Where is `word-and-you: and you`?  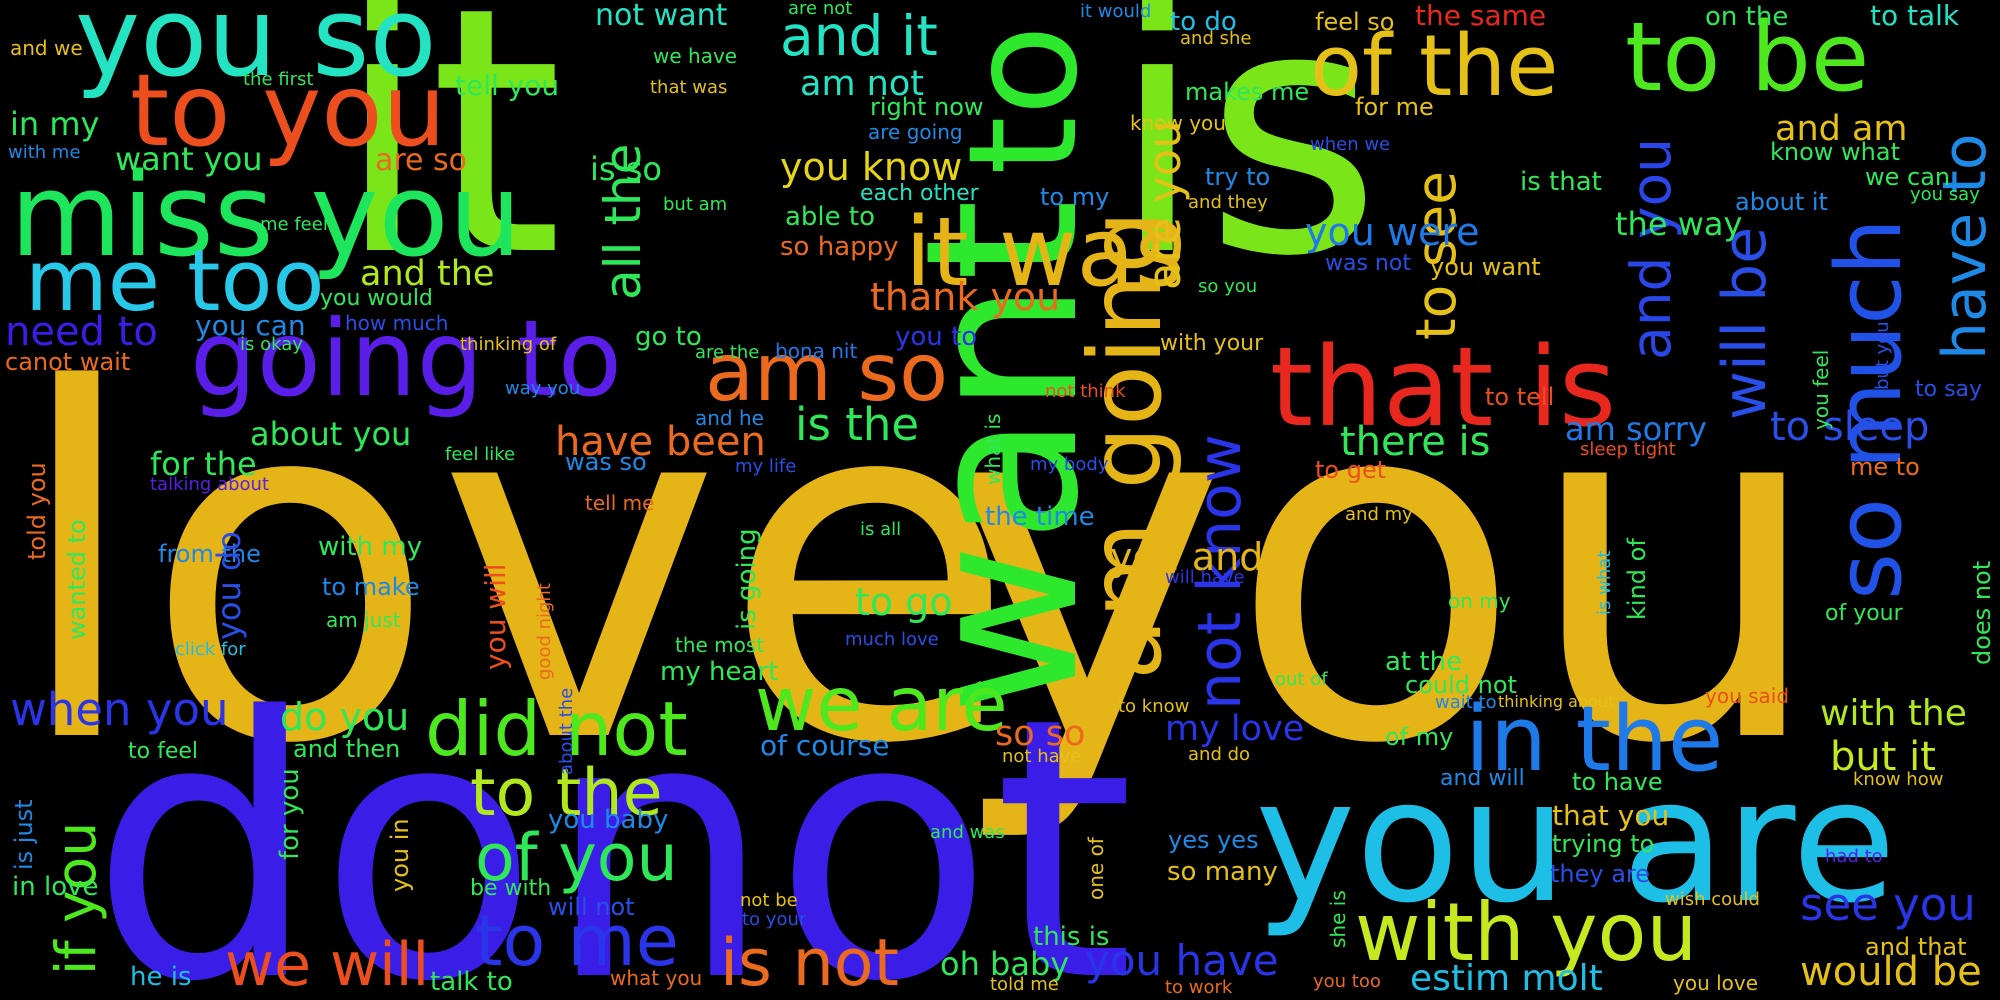
word-and-you: and you is located at coordinates (1651, 249).